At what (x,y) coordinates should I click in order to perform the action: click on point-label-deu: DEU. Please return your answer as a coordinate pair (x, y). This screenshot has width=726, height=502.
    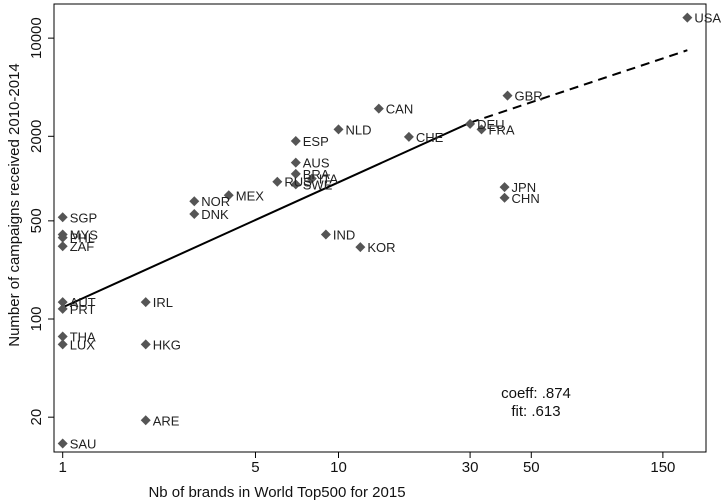
    Looking at the image, I should click on (490, 124).